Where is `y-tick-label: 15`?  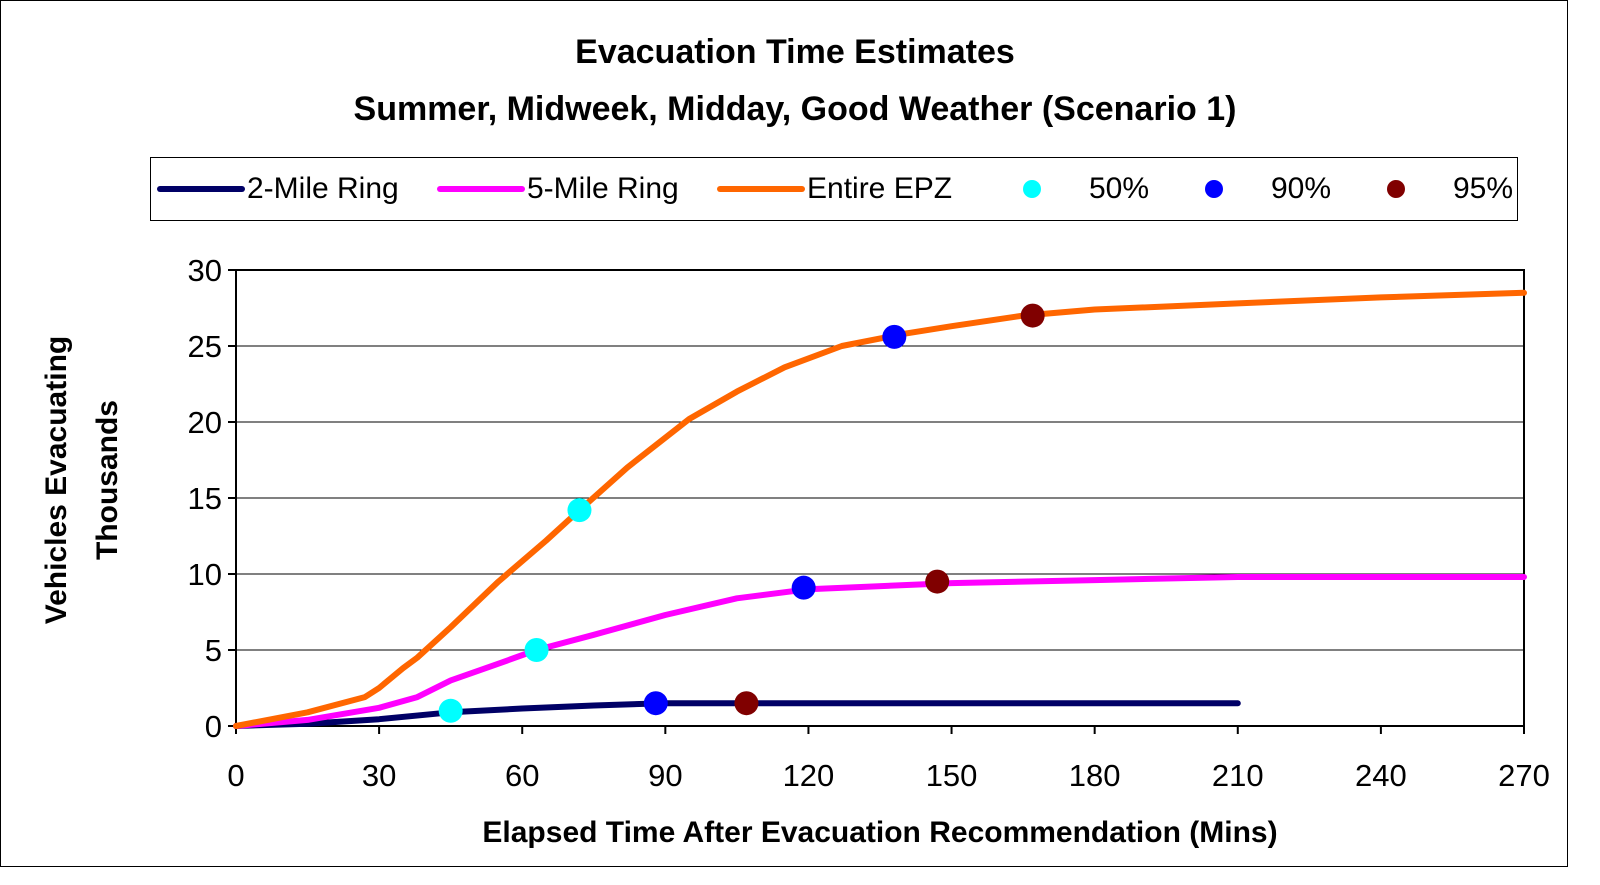
y-tick-label: 15 is located at coordinates (205, 498).